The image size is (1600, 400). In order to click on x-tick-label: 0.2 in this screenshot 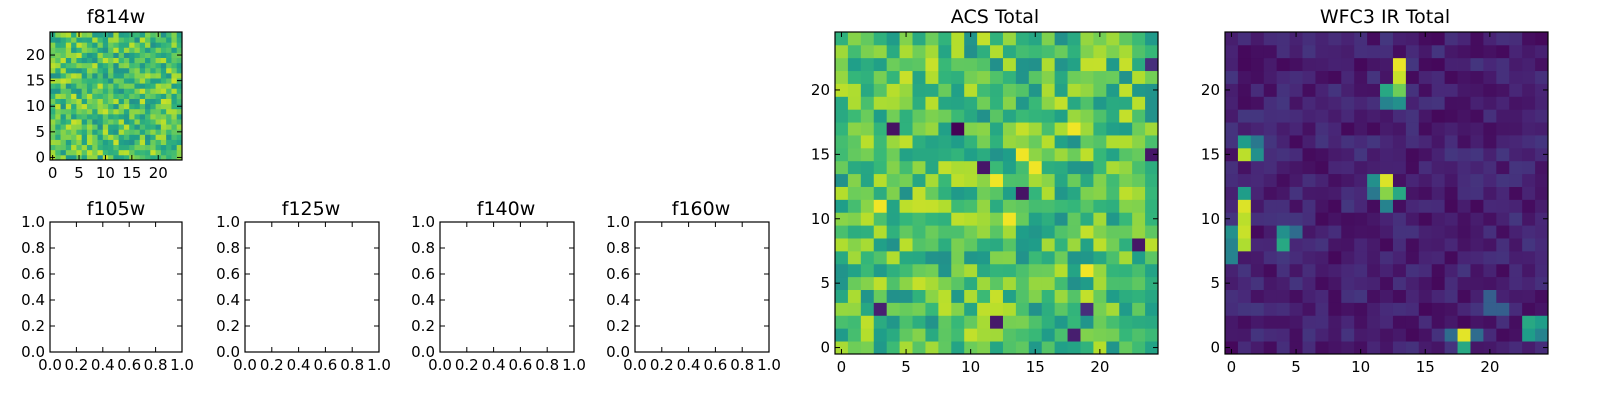, I will do `click(272, 365)`.